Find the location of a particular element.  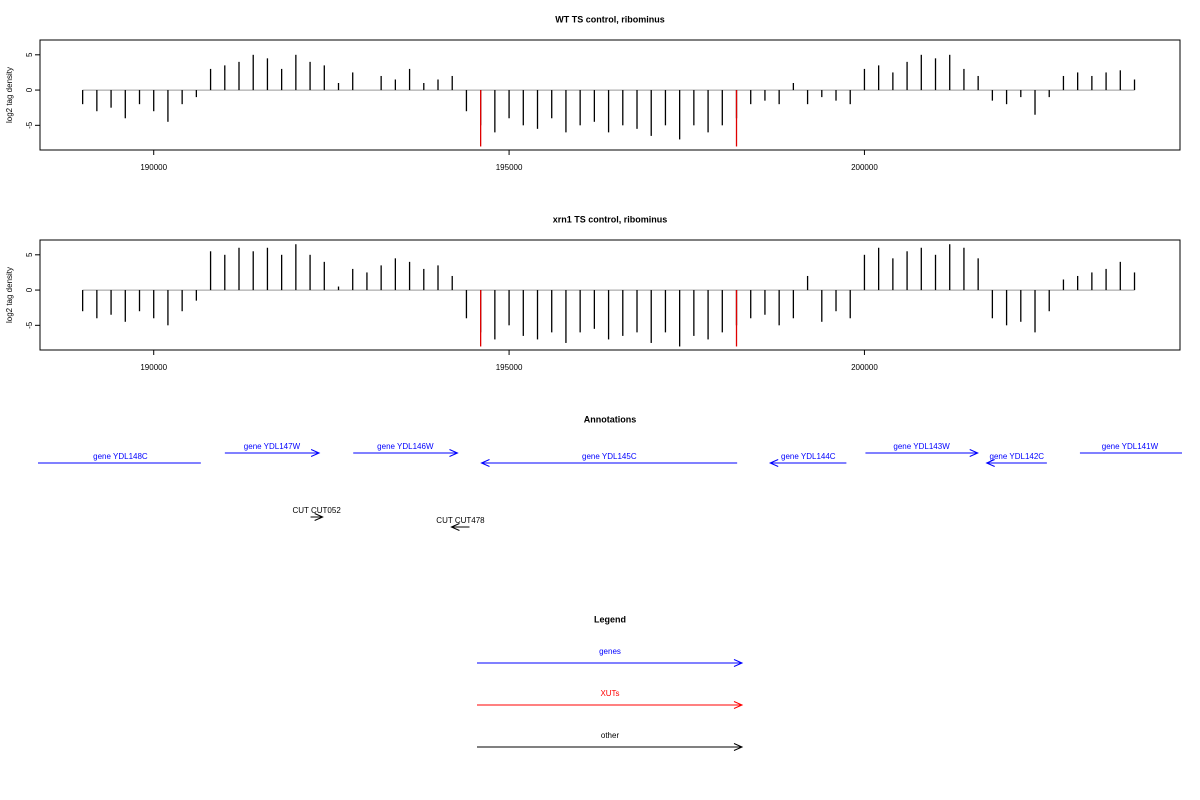

gene-label: gene YDL148C is located at coordinates (120, 456).